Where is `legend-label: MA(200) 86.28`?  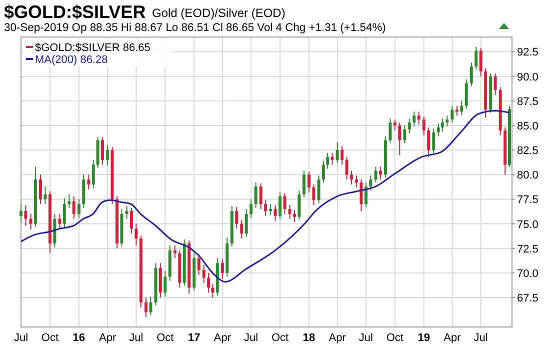 legend-label: MA(200) 86.28 is located at coordinates (71, 60).